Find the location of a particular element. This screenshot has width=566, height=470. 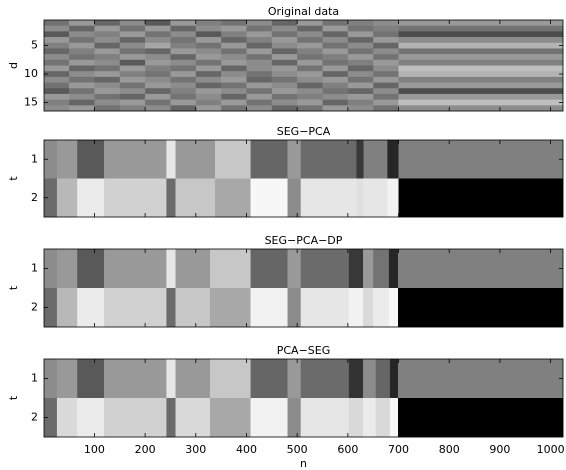

y-tick-label: 2 is located at coordinates (34, 197).